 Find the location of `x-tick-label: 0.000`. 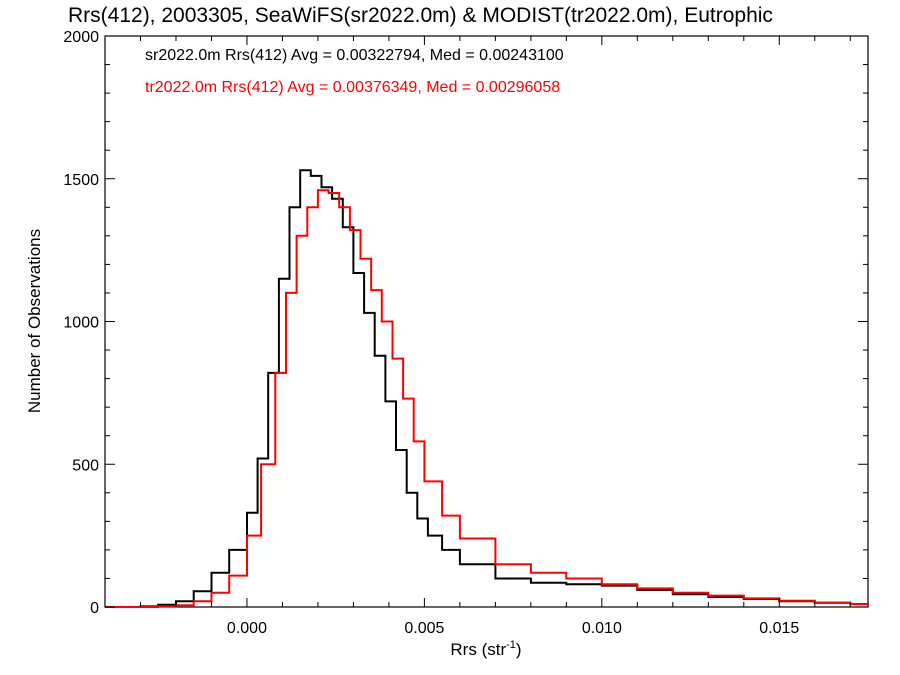

x-tick-label: 0.000 is located at coordinates (247, 628).